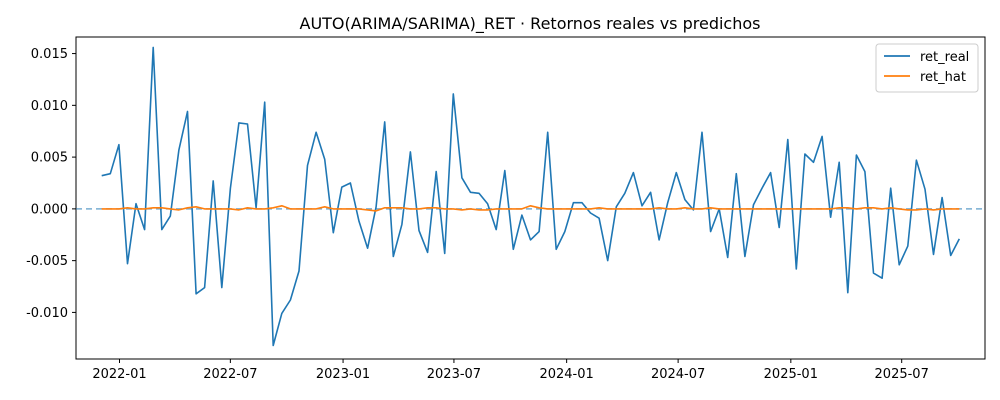 The height and width of the screenshot is (400, 1000). Describe the element at coordinates (49, 54) in the screenshot. I see `y-tick-label: 0.015` at that location.